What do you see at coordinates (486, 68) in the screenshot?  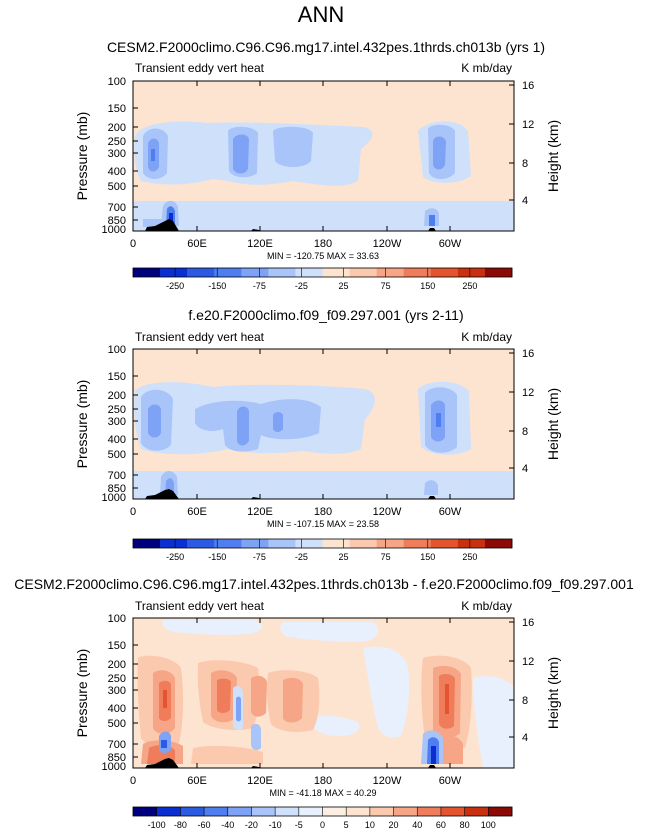 I see `panel-1-right-label: K mb/day` at bounding box center [486, 68].